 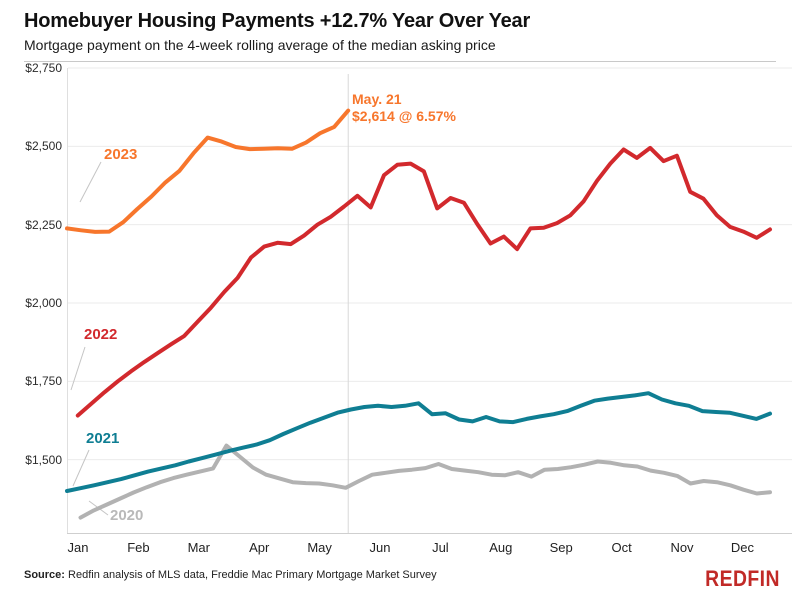 I want to click on series-line-2021, so click(x=418, y=442).